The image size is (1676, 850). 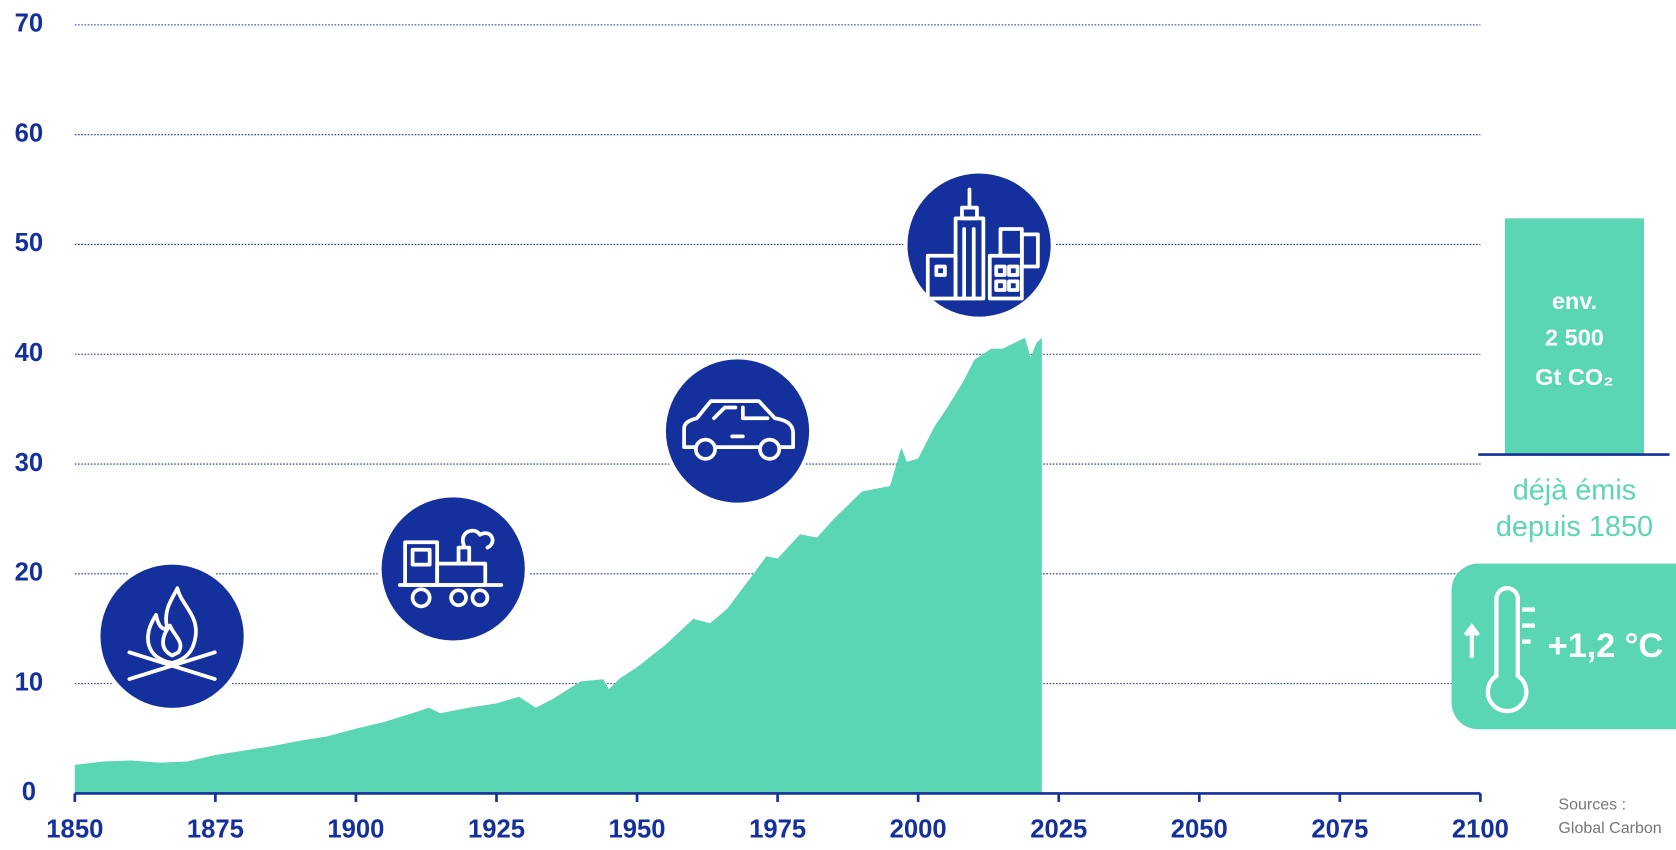 I want to click on y-tick-label: 60, so click(x=29, y=133).